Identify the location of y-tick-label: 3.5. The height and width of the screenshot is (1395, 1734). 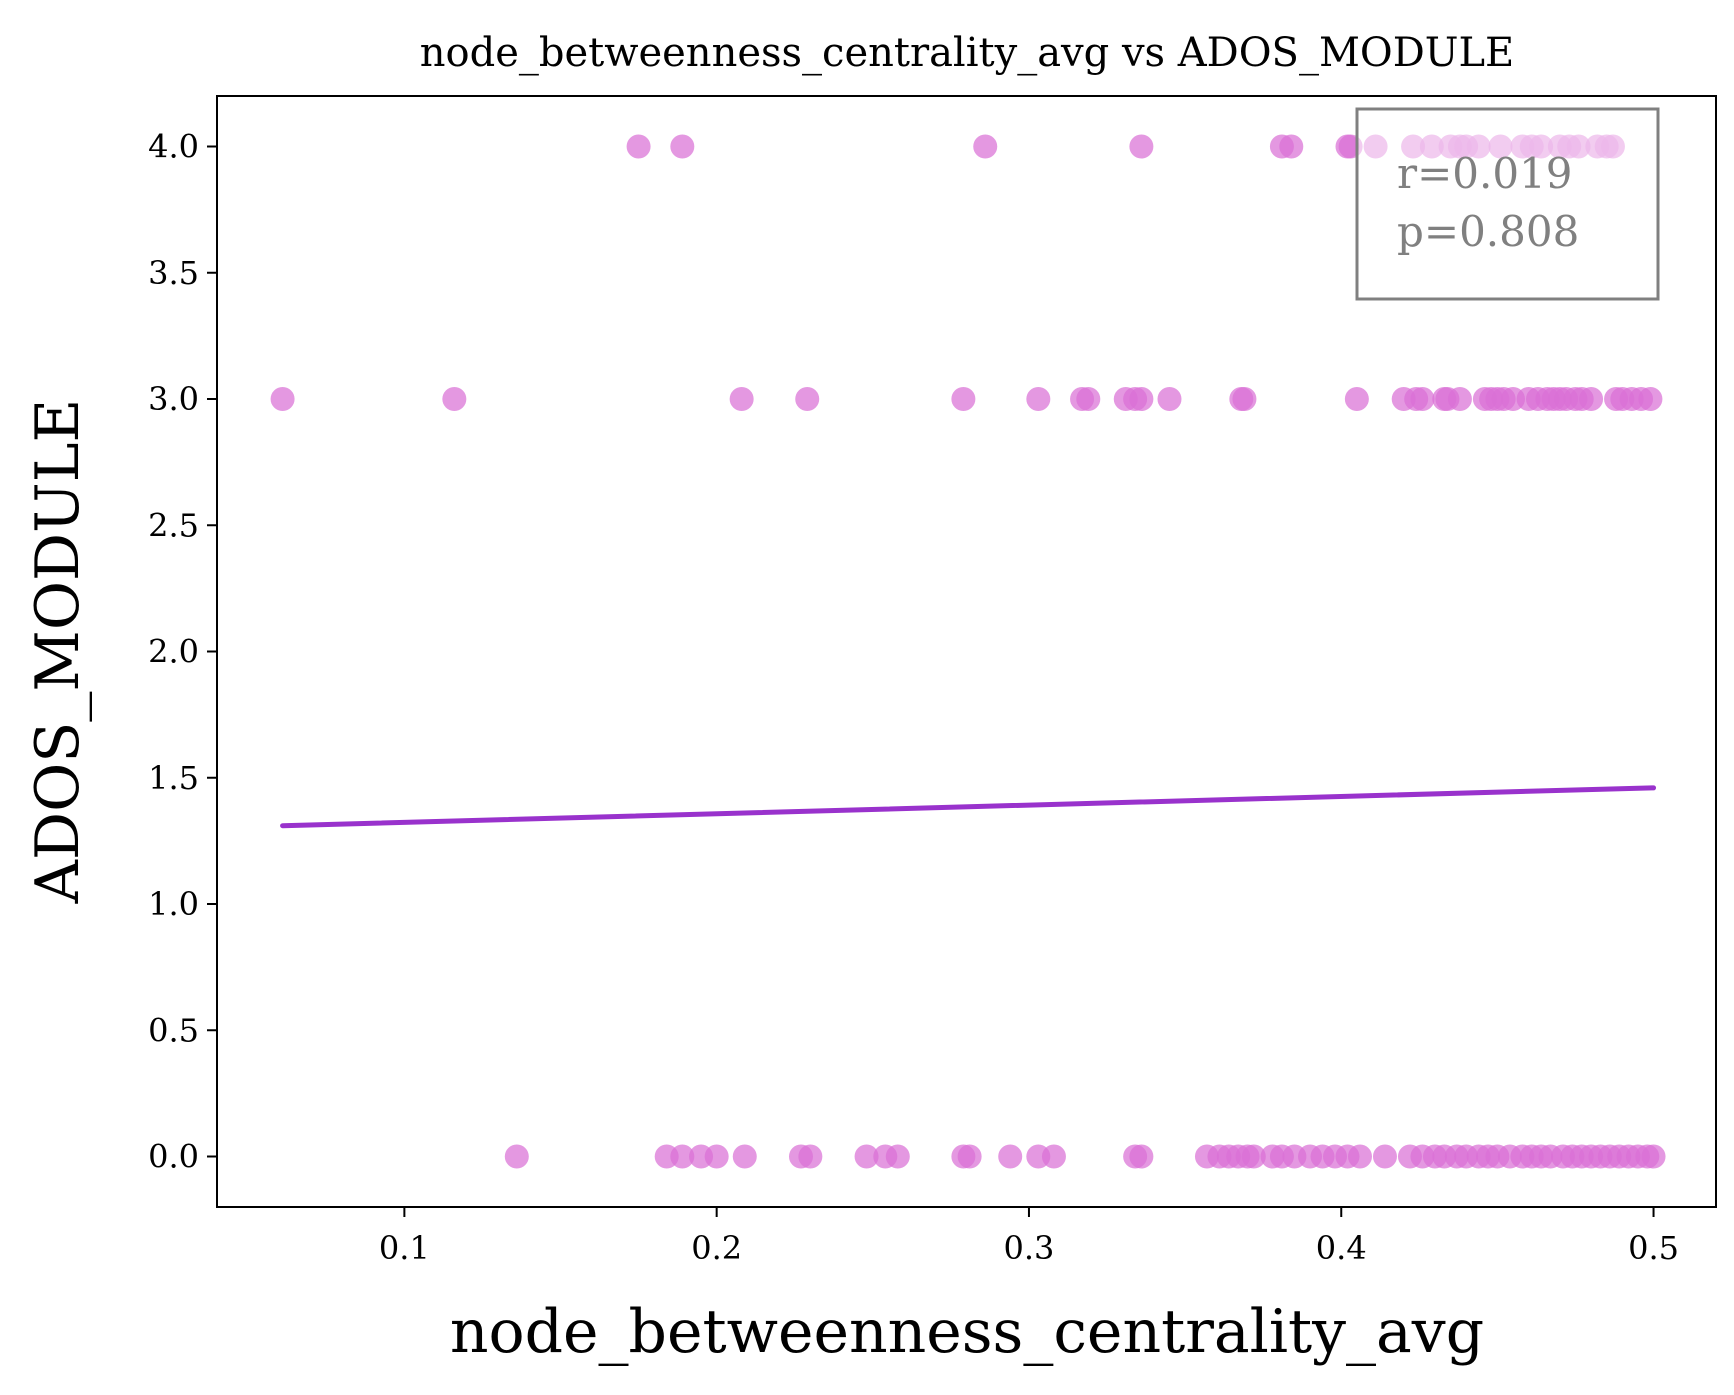
(173, 273).